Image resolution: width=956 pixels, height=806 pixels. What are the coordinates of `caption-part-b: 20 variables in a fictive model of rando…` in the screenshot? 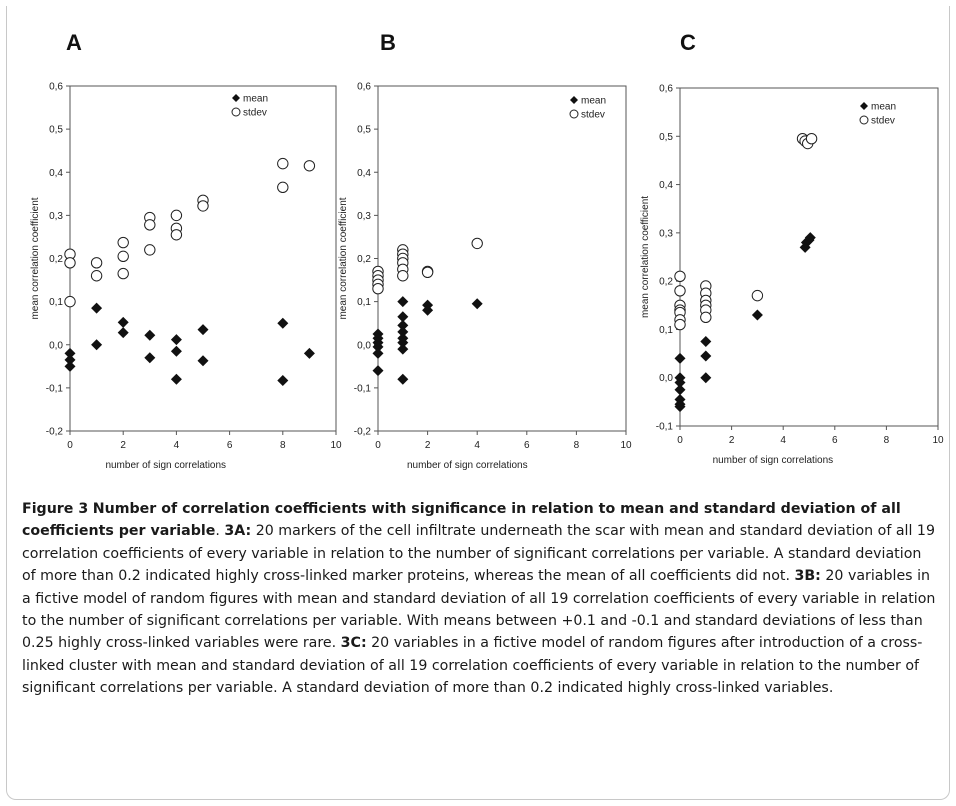 It's located at (479, 610).